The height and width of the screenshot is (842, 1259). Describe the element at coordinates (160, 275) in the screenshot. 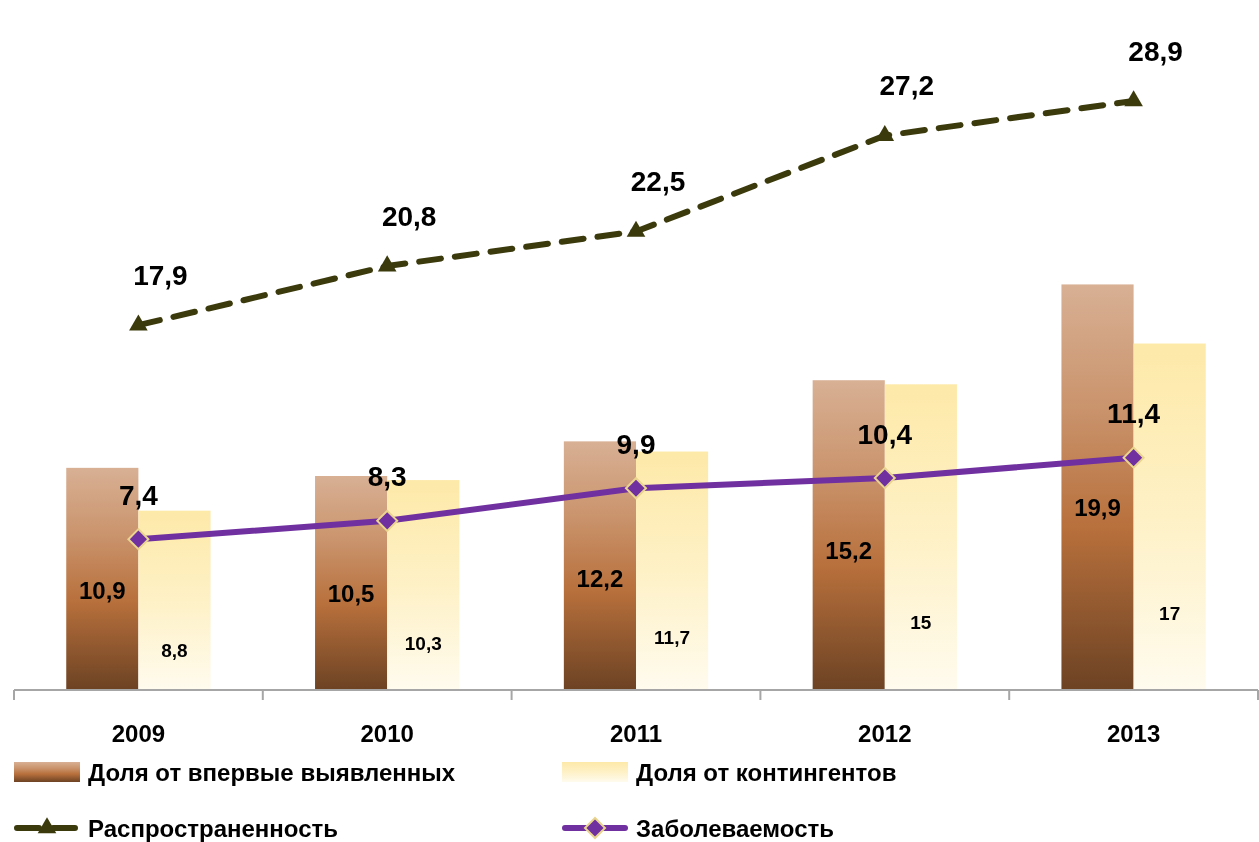

I see `data-label: 17,9` at that location.